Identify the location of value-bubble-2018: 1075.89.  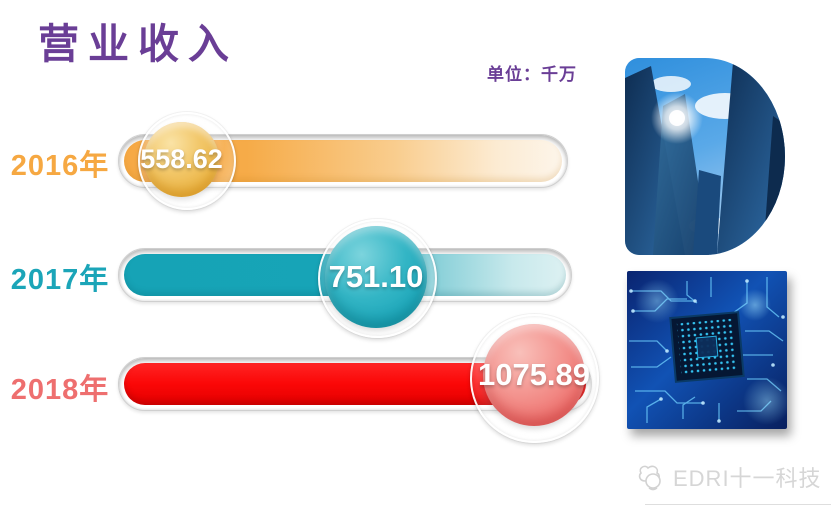
(534, 375).